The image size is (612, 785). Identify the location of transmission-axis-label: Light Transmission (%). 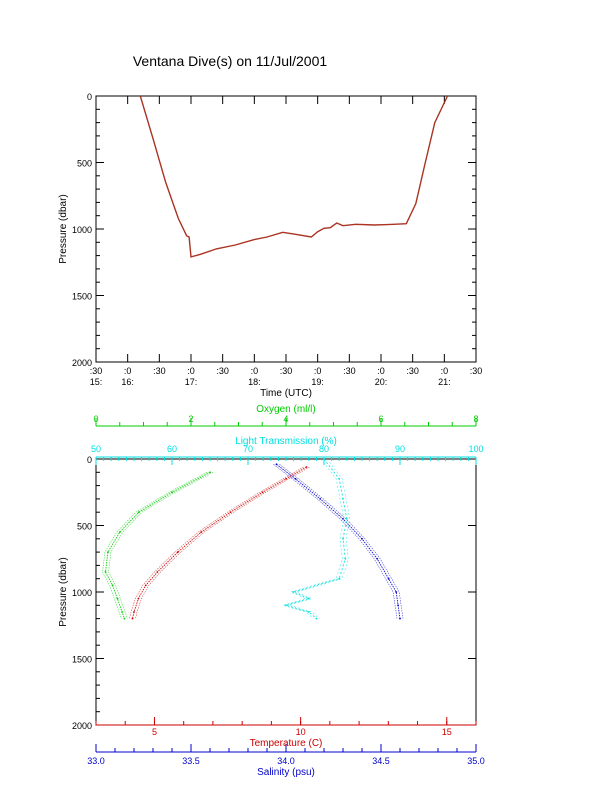
(286, 441).